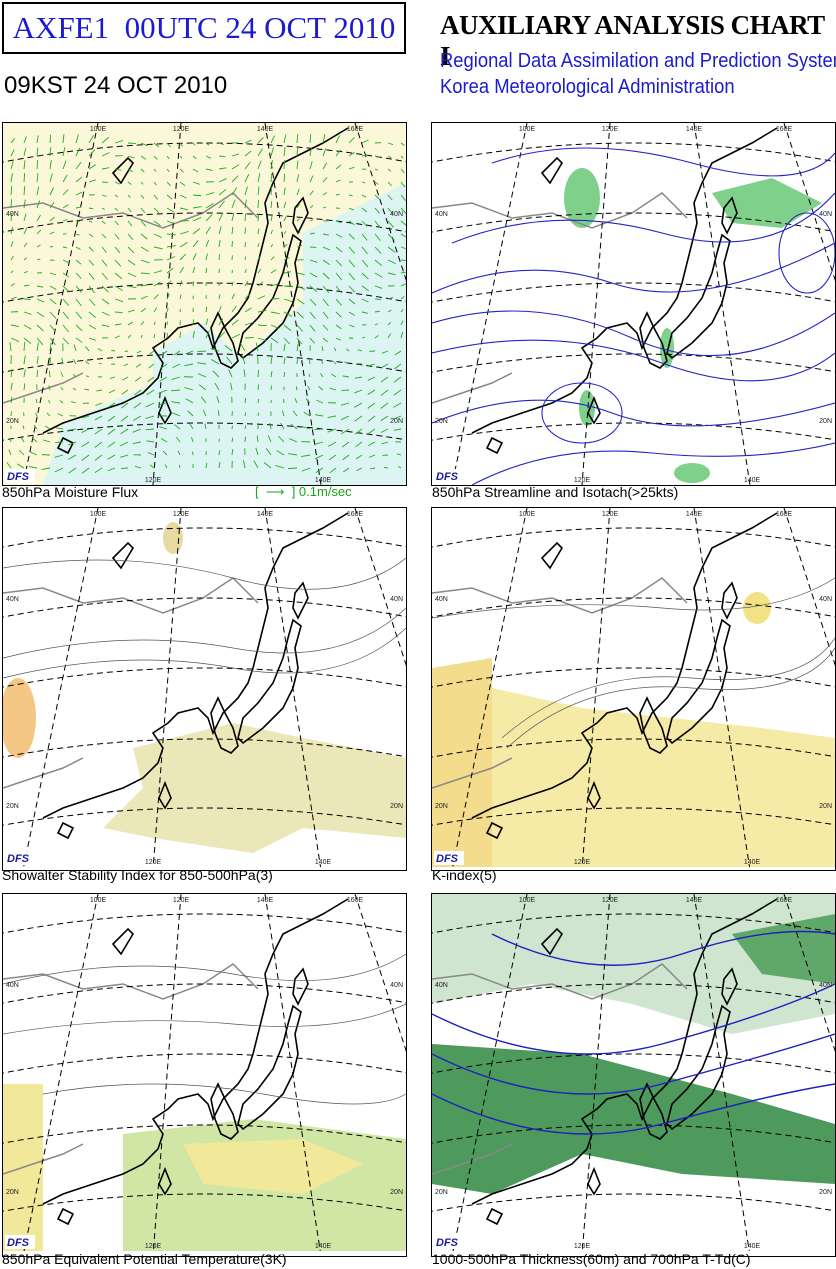 The height and width of the screenshot is (1269, 836). I want to click on background, so click(633, 304).